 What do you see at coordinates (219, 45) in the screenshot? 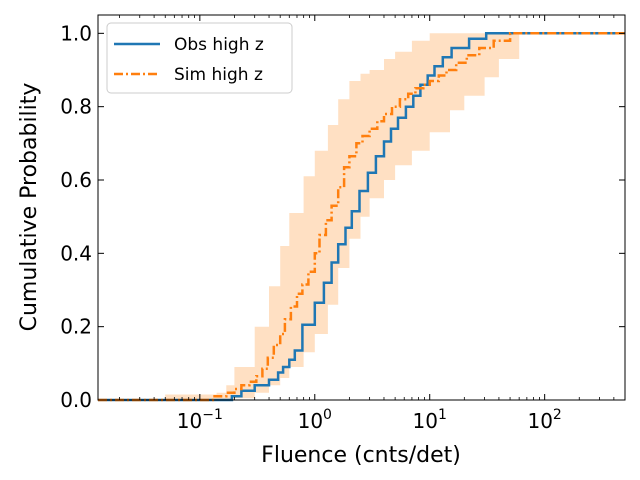
I see `legend-label-obs: Obs high z` at bounding box center [219, 45].